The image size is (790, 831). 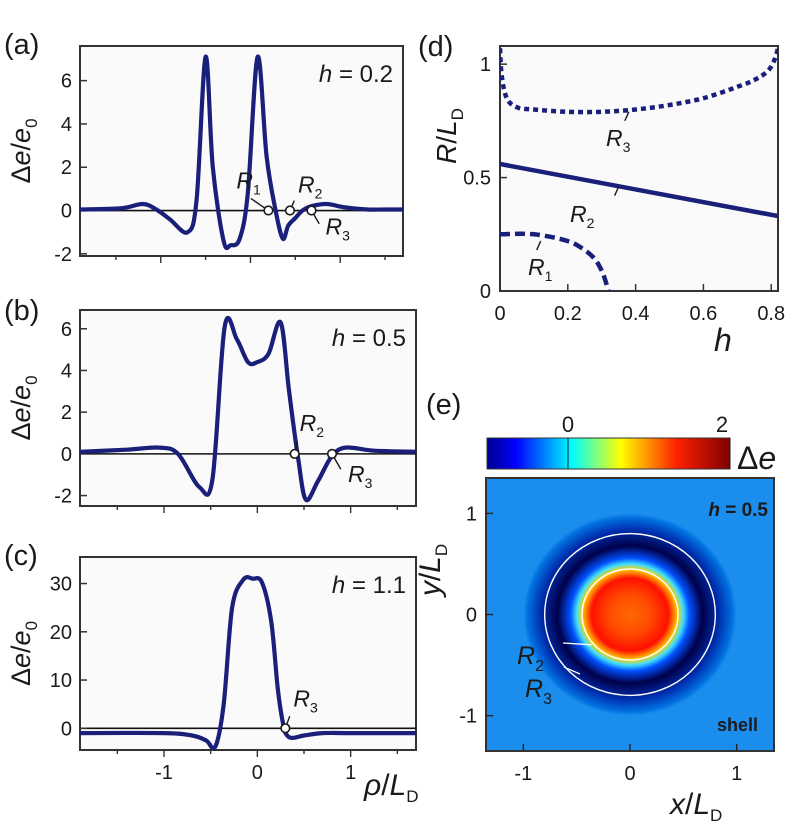 I want to click on y-tick-label: 10, so click(x=61, y=681).